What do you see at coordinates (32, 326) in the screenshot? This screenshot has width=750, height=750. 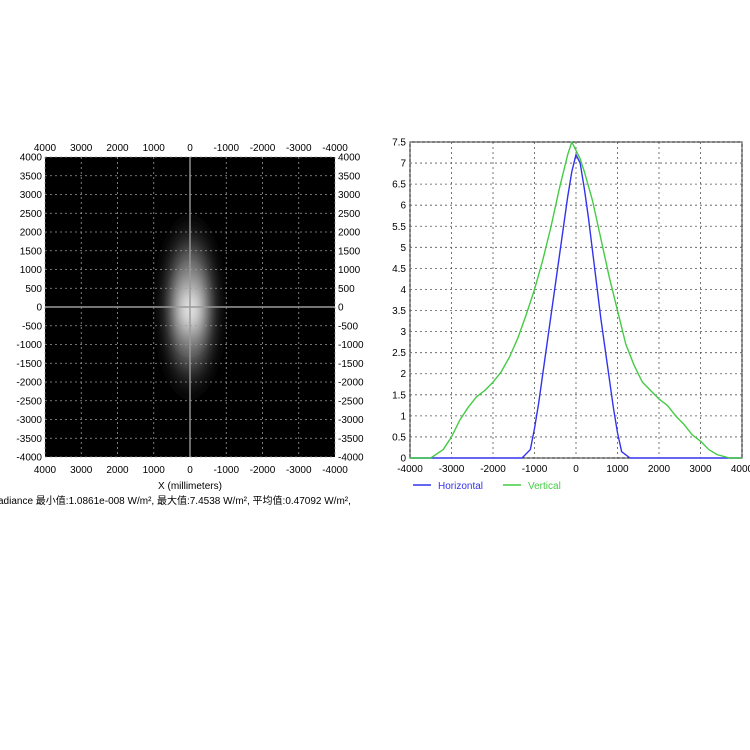 I see `heatmap-y-tick-left: -500` at bounding box center [32, 326].